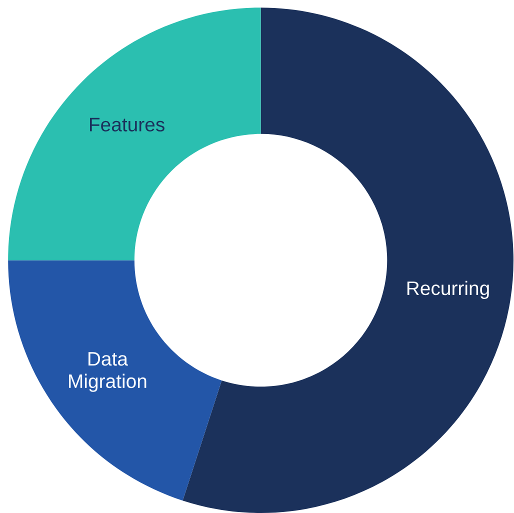 The width and height of the screenshot is (514, 513). Describe the element at coordinates (107, 372) in the screenshot. I see `slice-label: Data Migration` at that location.